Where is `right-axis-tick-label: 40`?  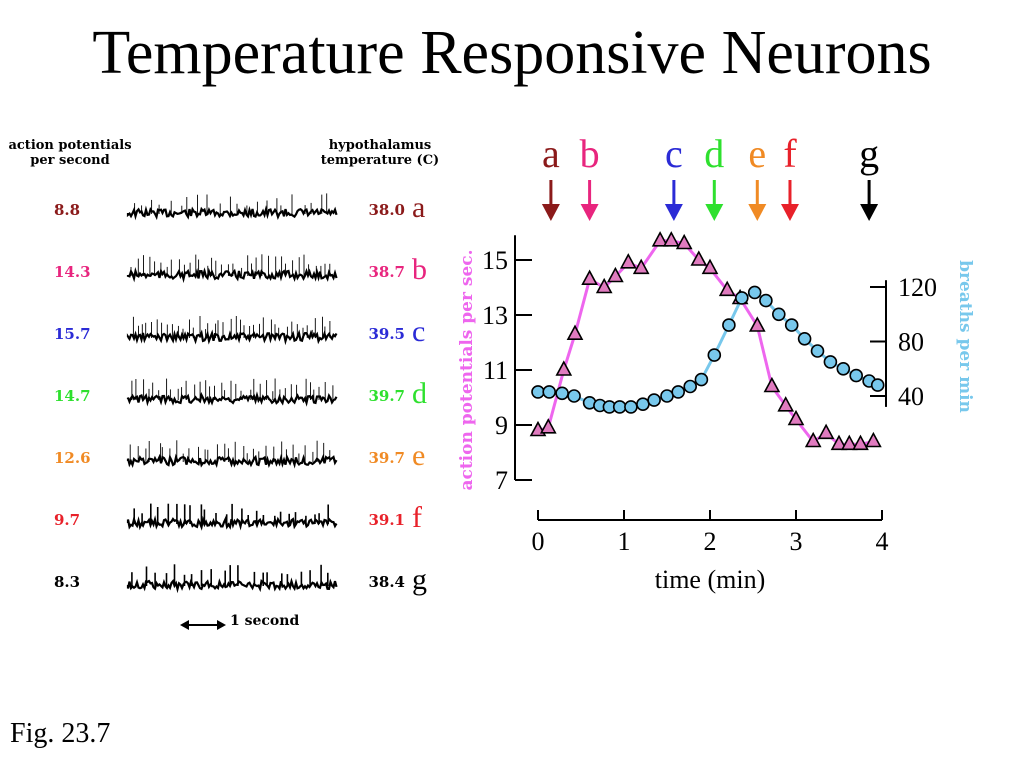 right-axis-tick-label: 40 is located at coordinates (911, 396).